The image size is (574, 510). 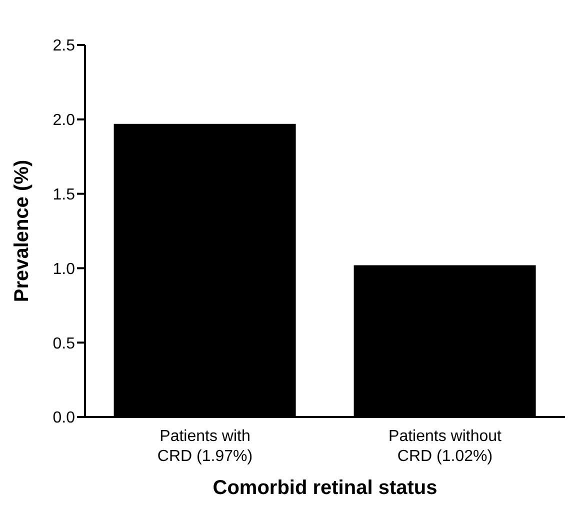 What do you see at coordinates (64, 195) in the screenshot?
I see `y-tick-label: 1.5` at bounding box center [64, 195].